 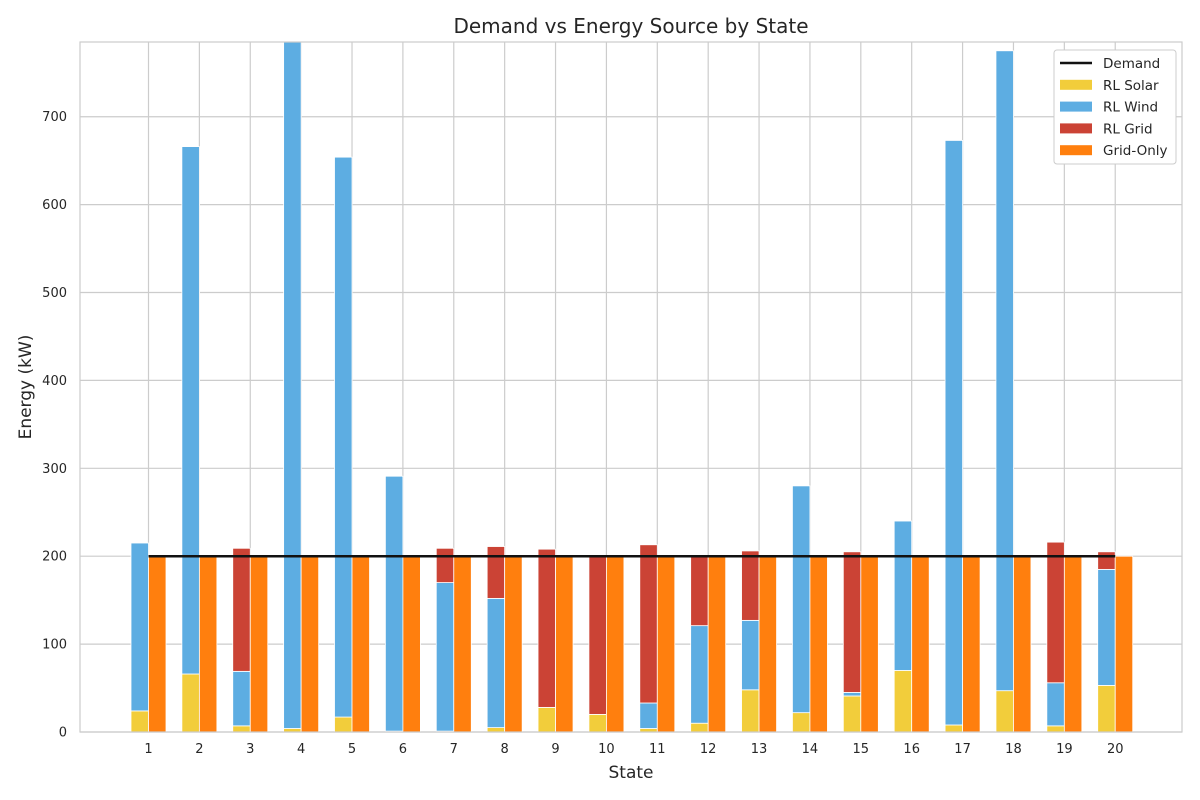 I want to click on legend-label: RL Grid, so click(x=1128, y=129).